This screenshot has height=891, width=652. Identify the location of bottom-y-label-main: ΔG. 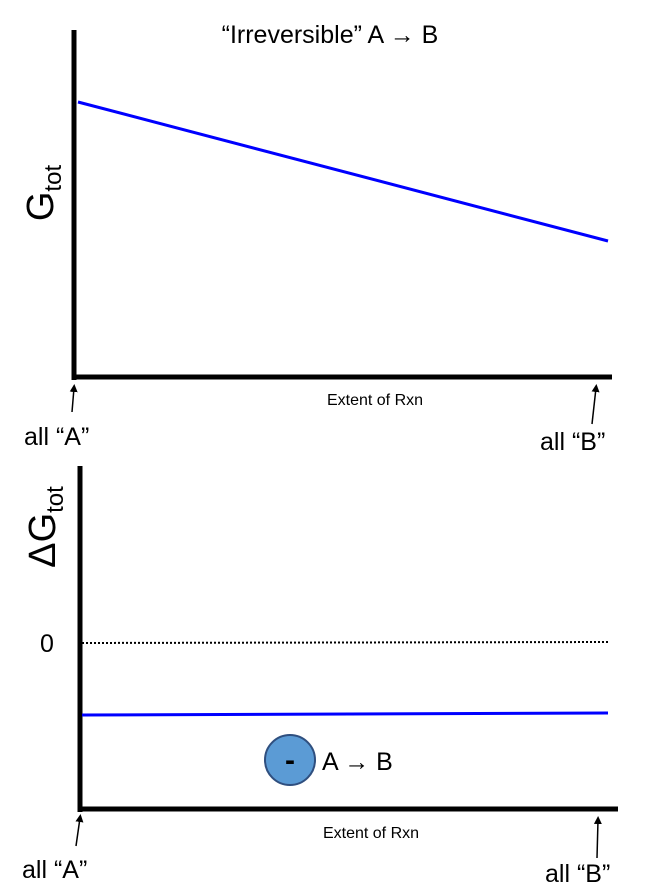
(43, 540).